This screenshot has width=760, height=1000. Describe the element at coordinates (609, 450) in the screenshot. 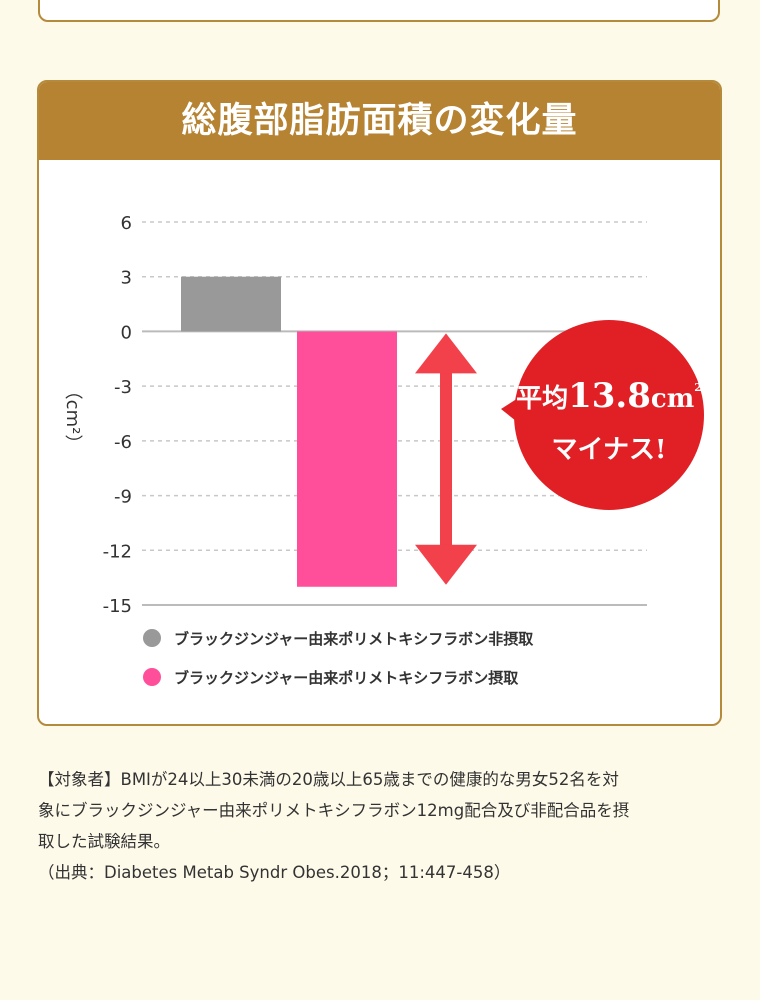

I see `bubble-line-2: マイナス!` at that location.